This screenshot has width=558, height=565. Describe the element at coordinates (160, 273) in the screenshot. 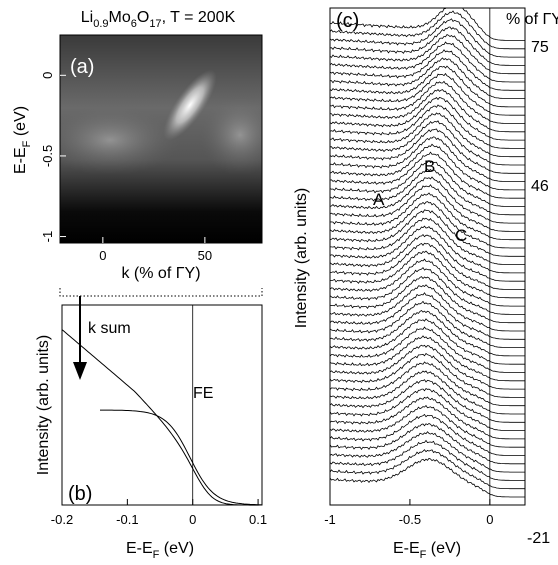

I see `x-axis-label: k (% of ΓY)` at that location.